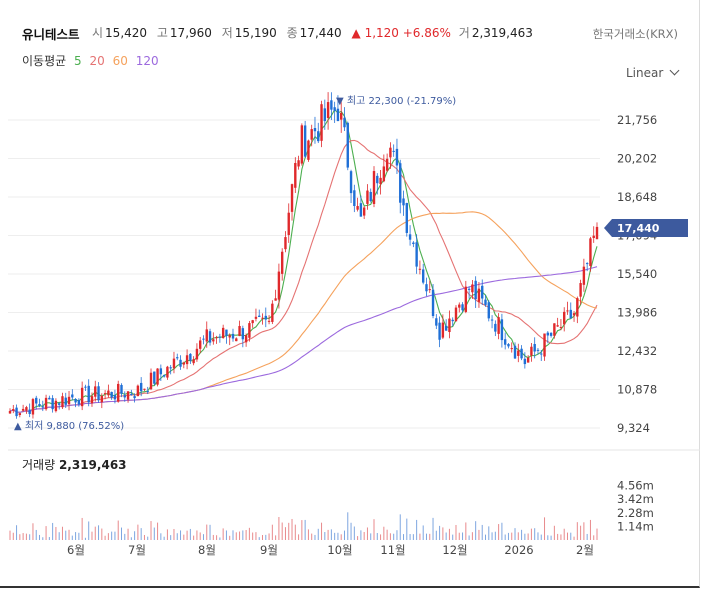 Image resolution: width=702 pixels, height=599 pixels. What do you see at coordinates (637, 274) in the screenshot?
I see `price-tick-label: 15,540` at bounding box center [637, 274].